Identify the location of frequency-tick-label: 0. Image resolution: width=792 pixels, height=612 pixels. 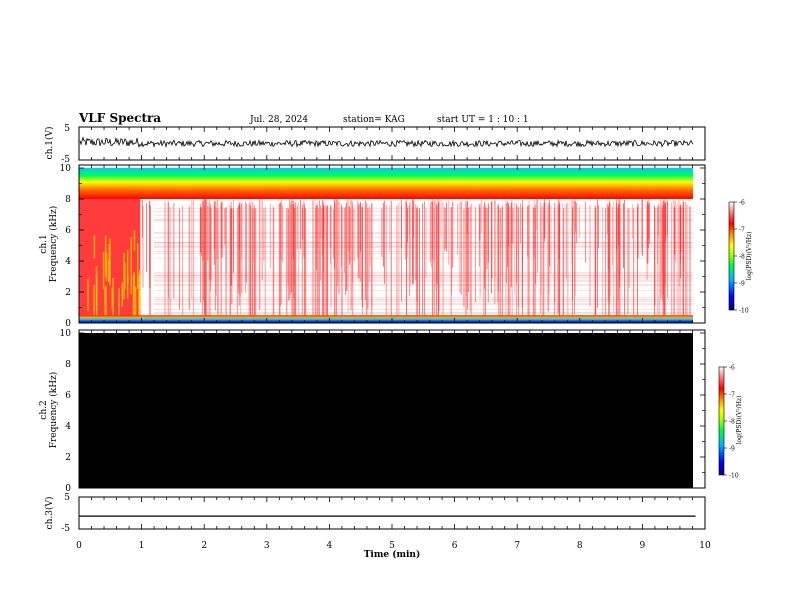
(68, 489).